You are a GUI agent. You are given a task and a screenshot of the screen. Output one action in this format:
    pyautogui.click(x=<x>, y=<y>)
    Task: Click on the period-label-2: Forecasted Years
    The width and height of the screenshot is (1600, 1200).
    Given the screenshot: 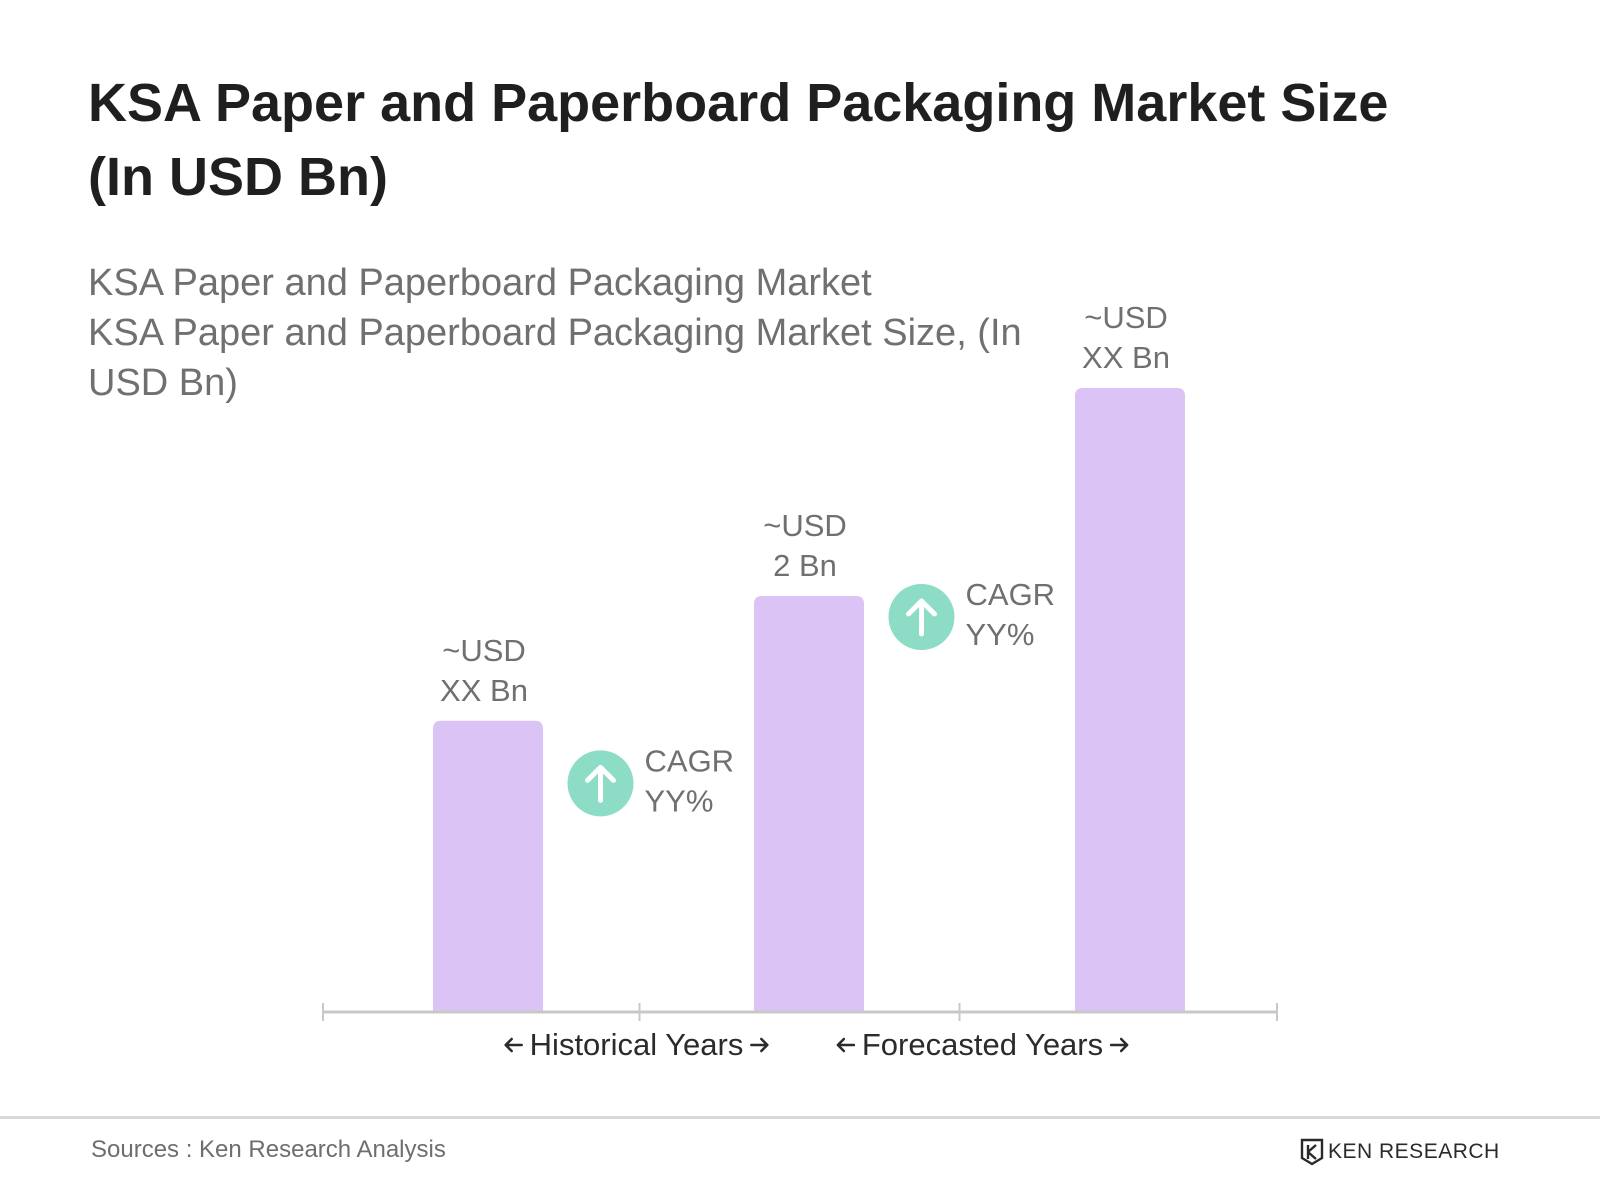 What is the action you would take?
    pyautogui.click(x=982, y=1044)
    